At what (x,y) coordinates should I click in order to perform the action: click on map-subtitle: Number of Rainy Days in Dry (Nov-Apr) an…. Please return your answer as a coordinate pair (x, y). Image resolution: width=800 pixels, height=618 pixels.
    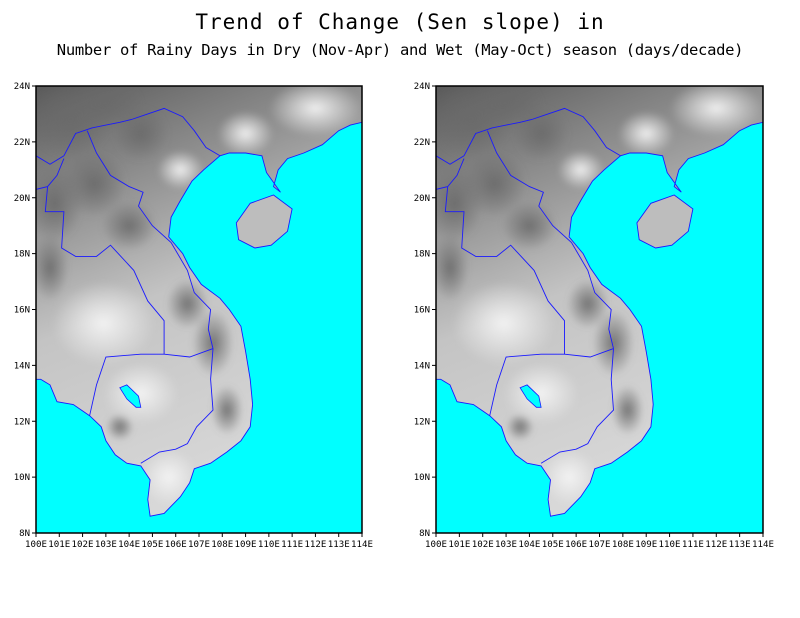
    Looking at the image, I should click on (400, 50).